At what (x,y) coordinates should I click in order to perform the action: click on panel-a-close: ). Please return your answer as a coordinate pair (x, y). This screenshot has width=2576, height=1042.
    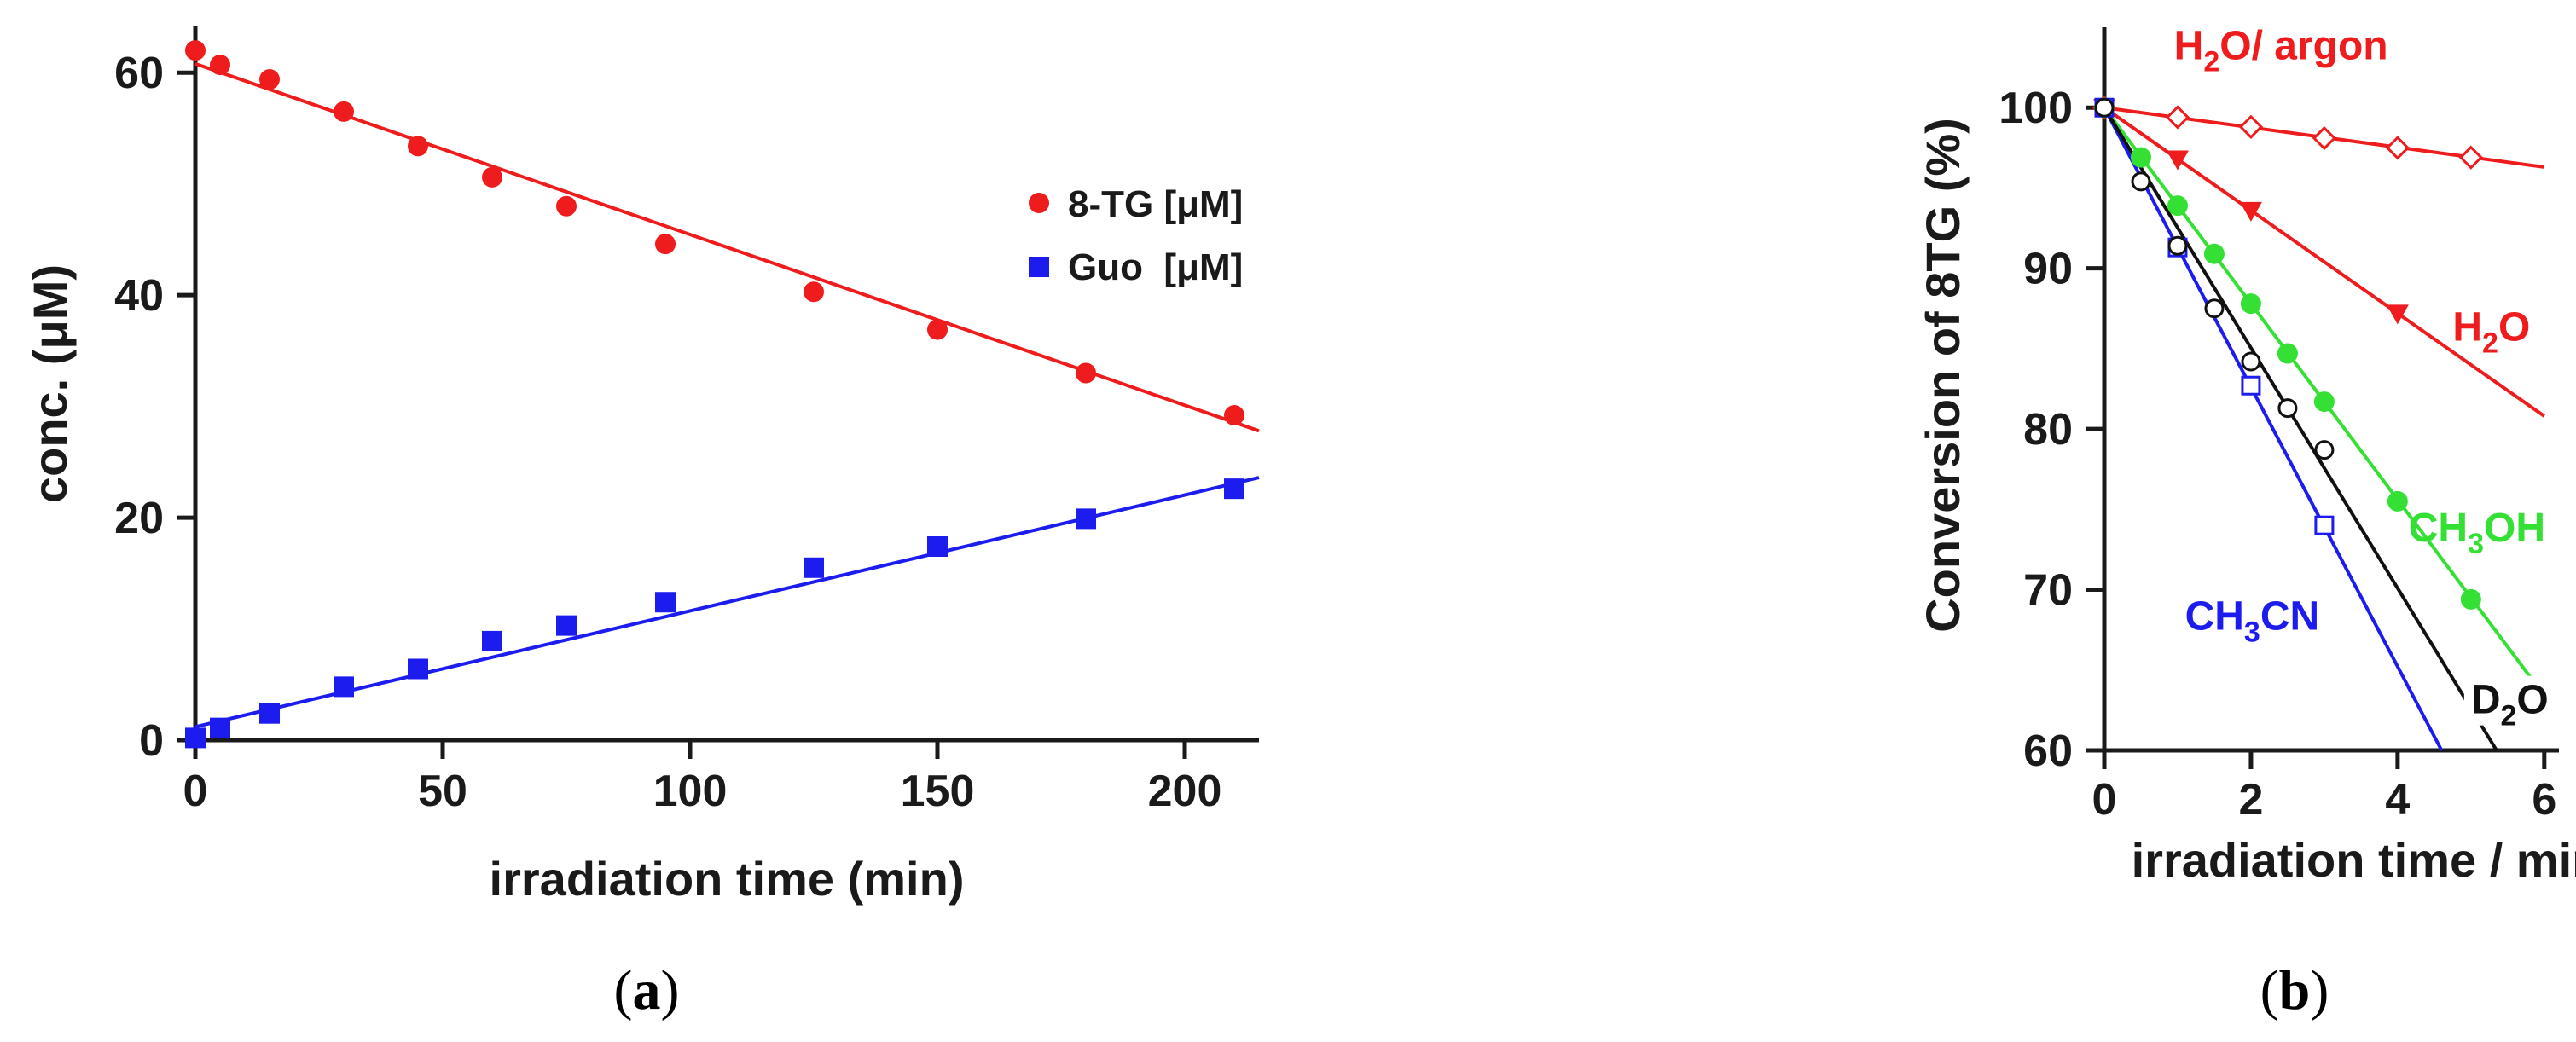
    Looking at the image, I should click on (670, 990).